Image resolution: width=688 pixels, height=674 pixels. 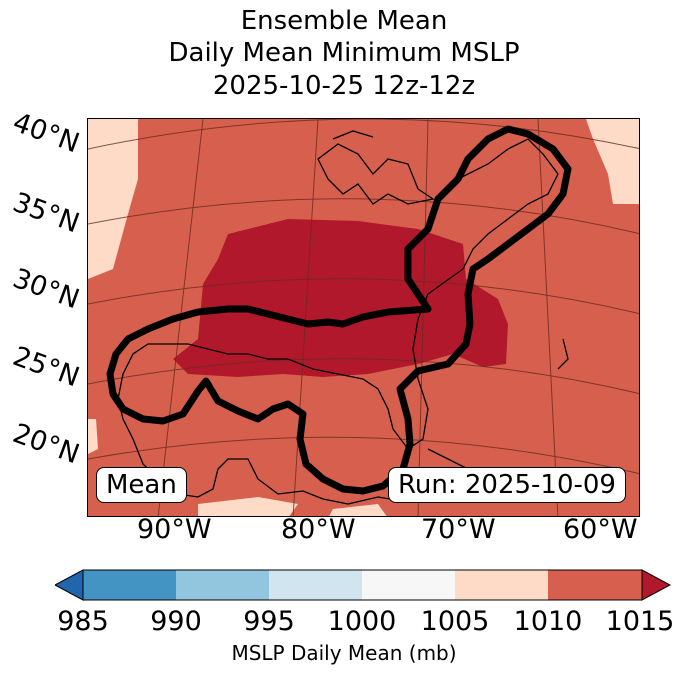 What do you see at coordinates (176, 621) in the screenshot?
I see `colorbar-tick-990: 990` at bounding box center [176, 621].